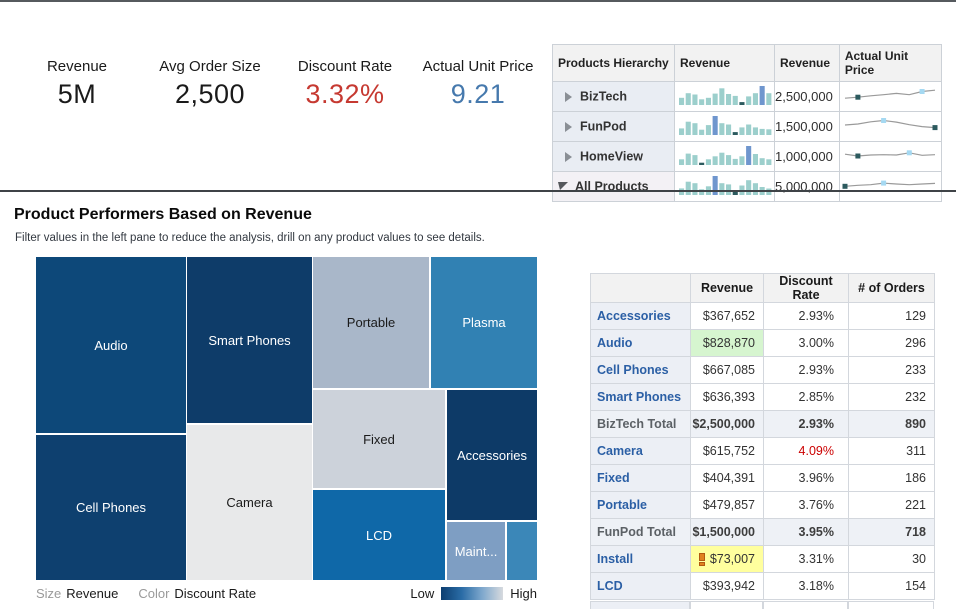  What do you see at coordinates (727, 451) in the screenshot?
I see `detail-revenue-camera: $615,752` at bounding box center [727, 451].